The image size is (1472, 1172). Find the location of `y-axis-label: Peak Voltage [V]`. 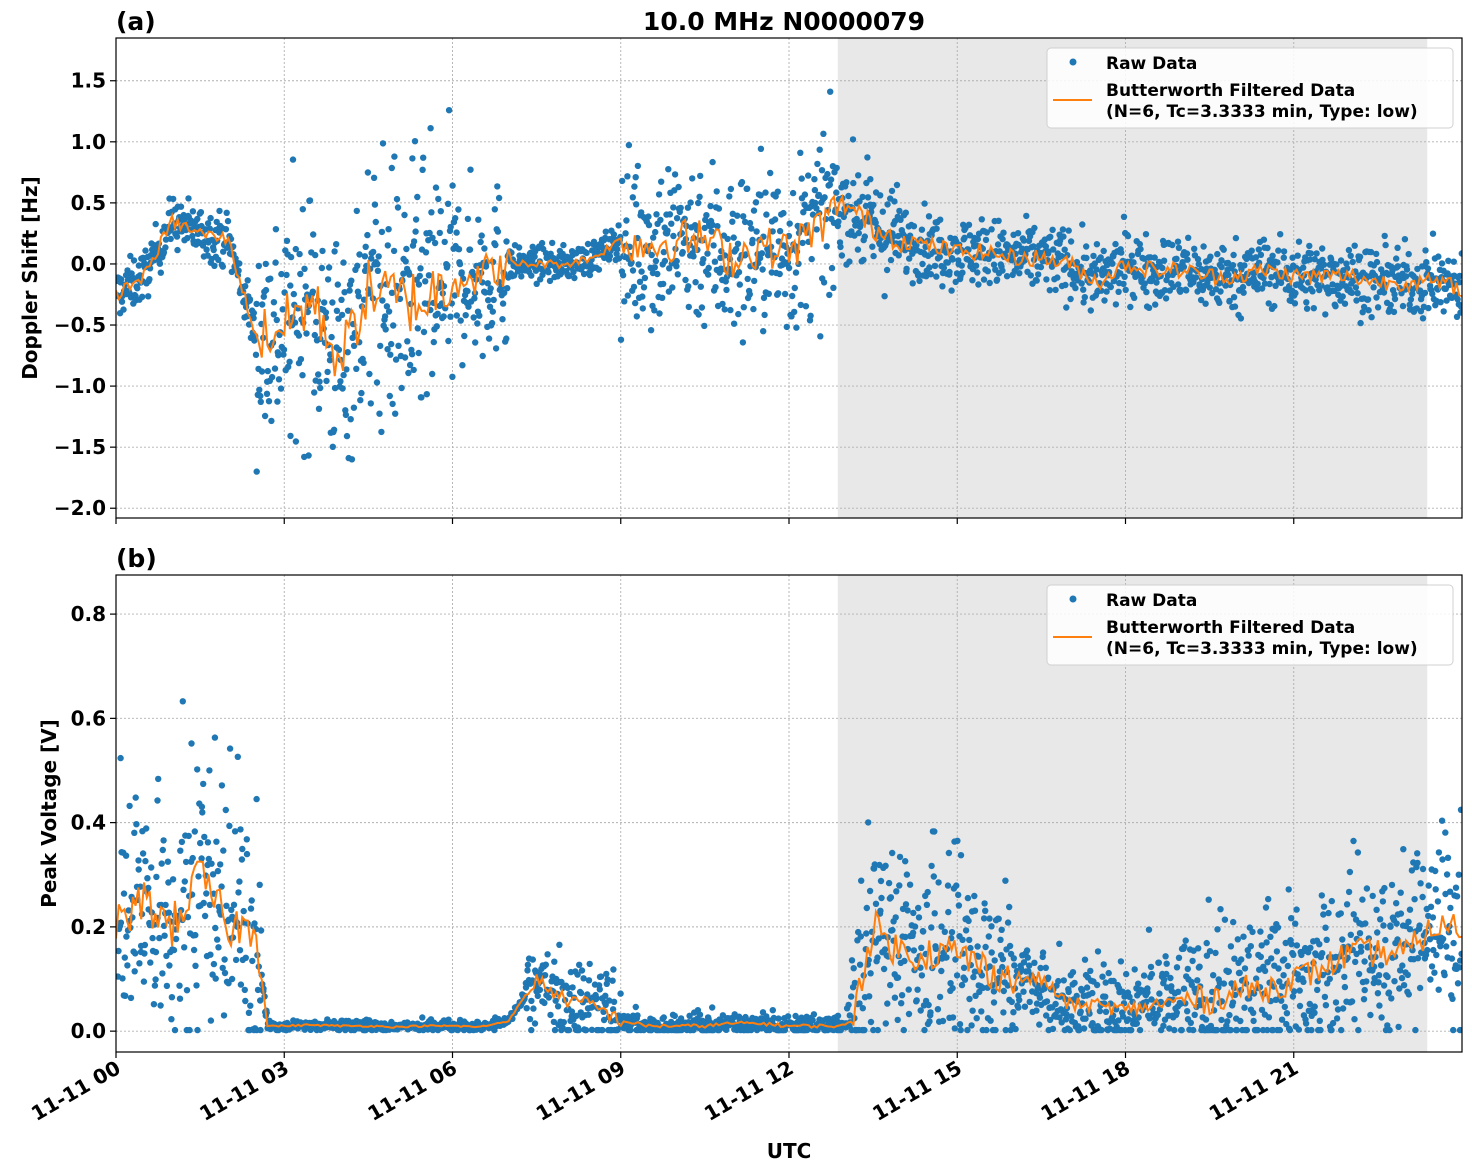

y-axis-label: Peak Voltage [V] is located at coordinates (49, 813).